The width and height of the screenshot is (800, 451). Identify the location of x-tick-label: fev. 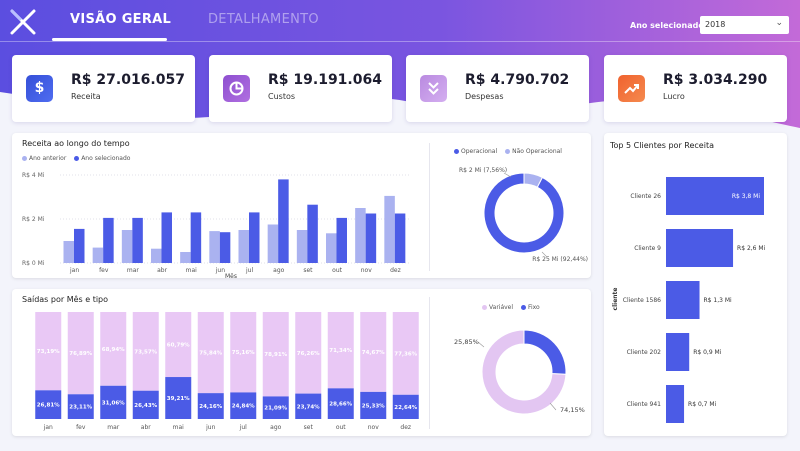
(81, 427).